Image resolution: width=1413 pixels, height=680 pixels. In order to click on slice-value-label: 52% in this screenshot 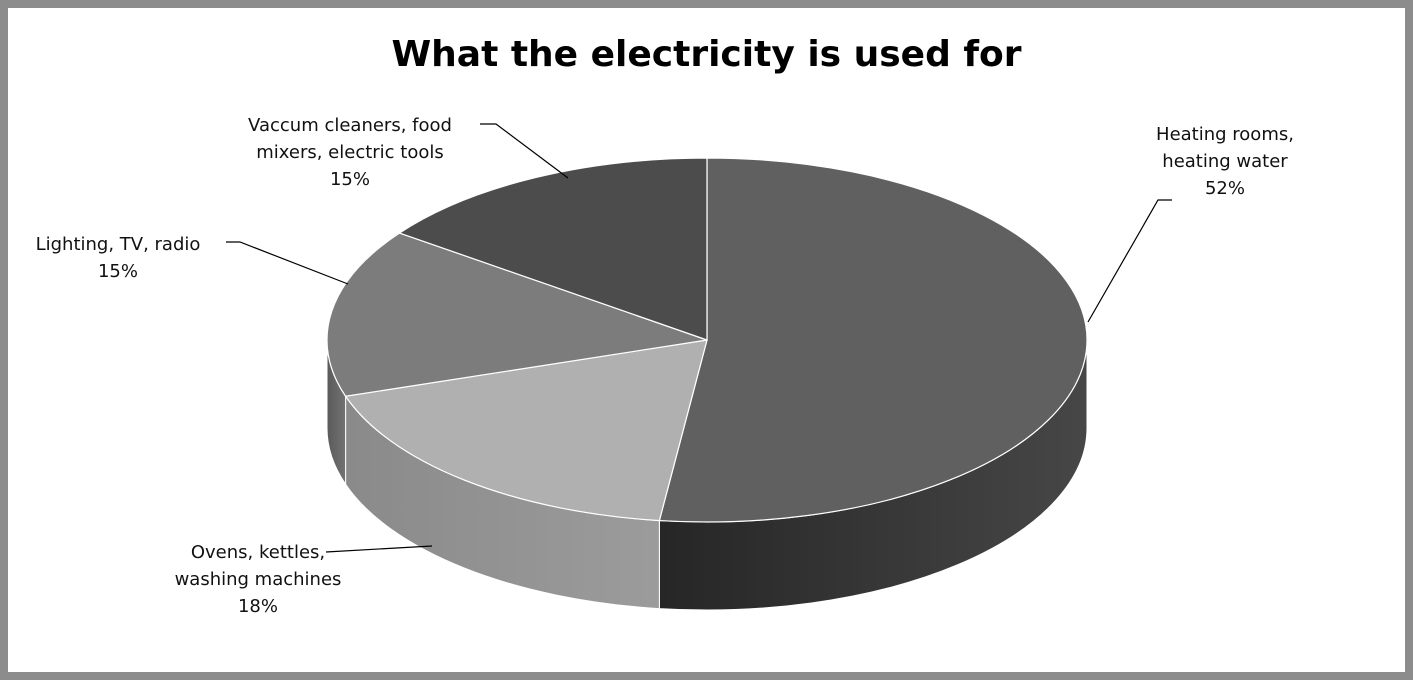, I will do `click(1225, 188)`.